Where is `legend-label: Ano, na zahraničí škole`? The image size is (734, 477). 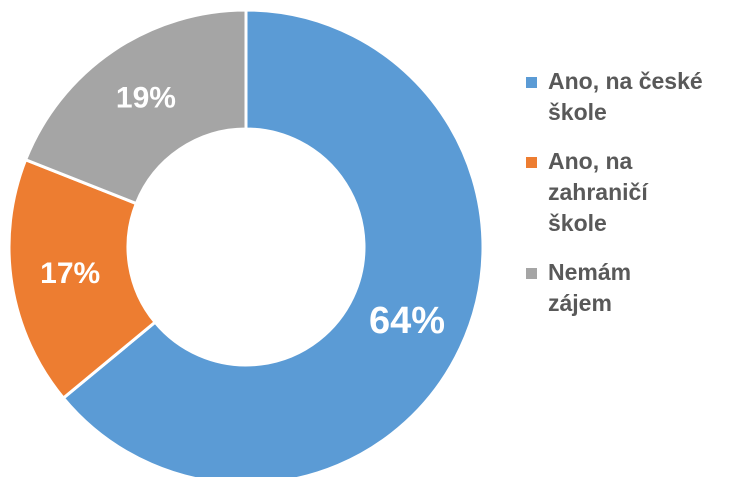 legend-label: Ano, na zahraničí škole is located at coordinates (598, 192).